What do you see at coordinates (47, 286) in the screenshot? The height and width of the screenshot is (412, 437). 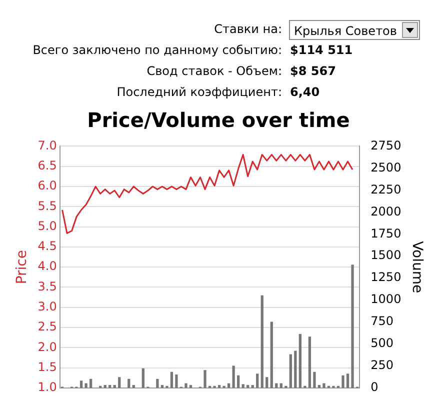 I see `y-tick-label: 3.5` at bounding box center [47, 286].